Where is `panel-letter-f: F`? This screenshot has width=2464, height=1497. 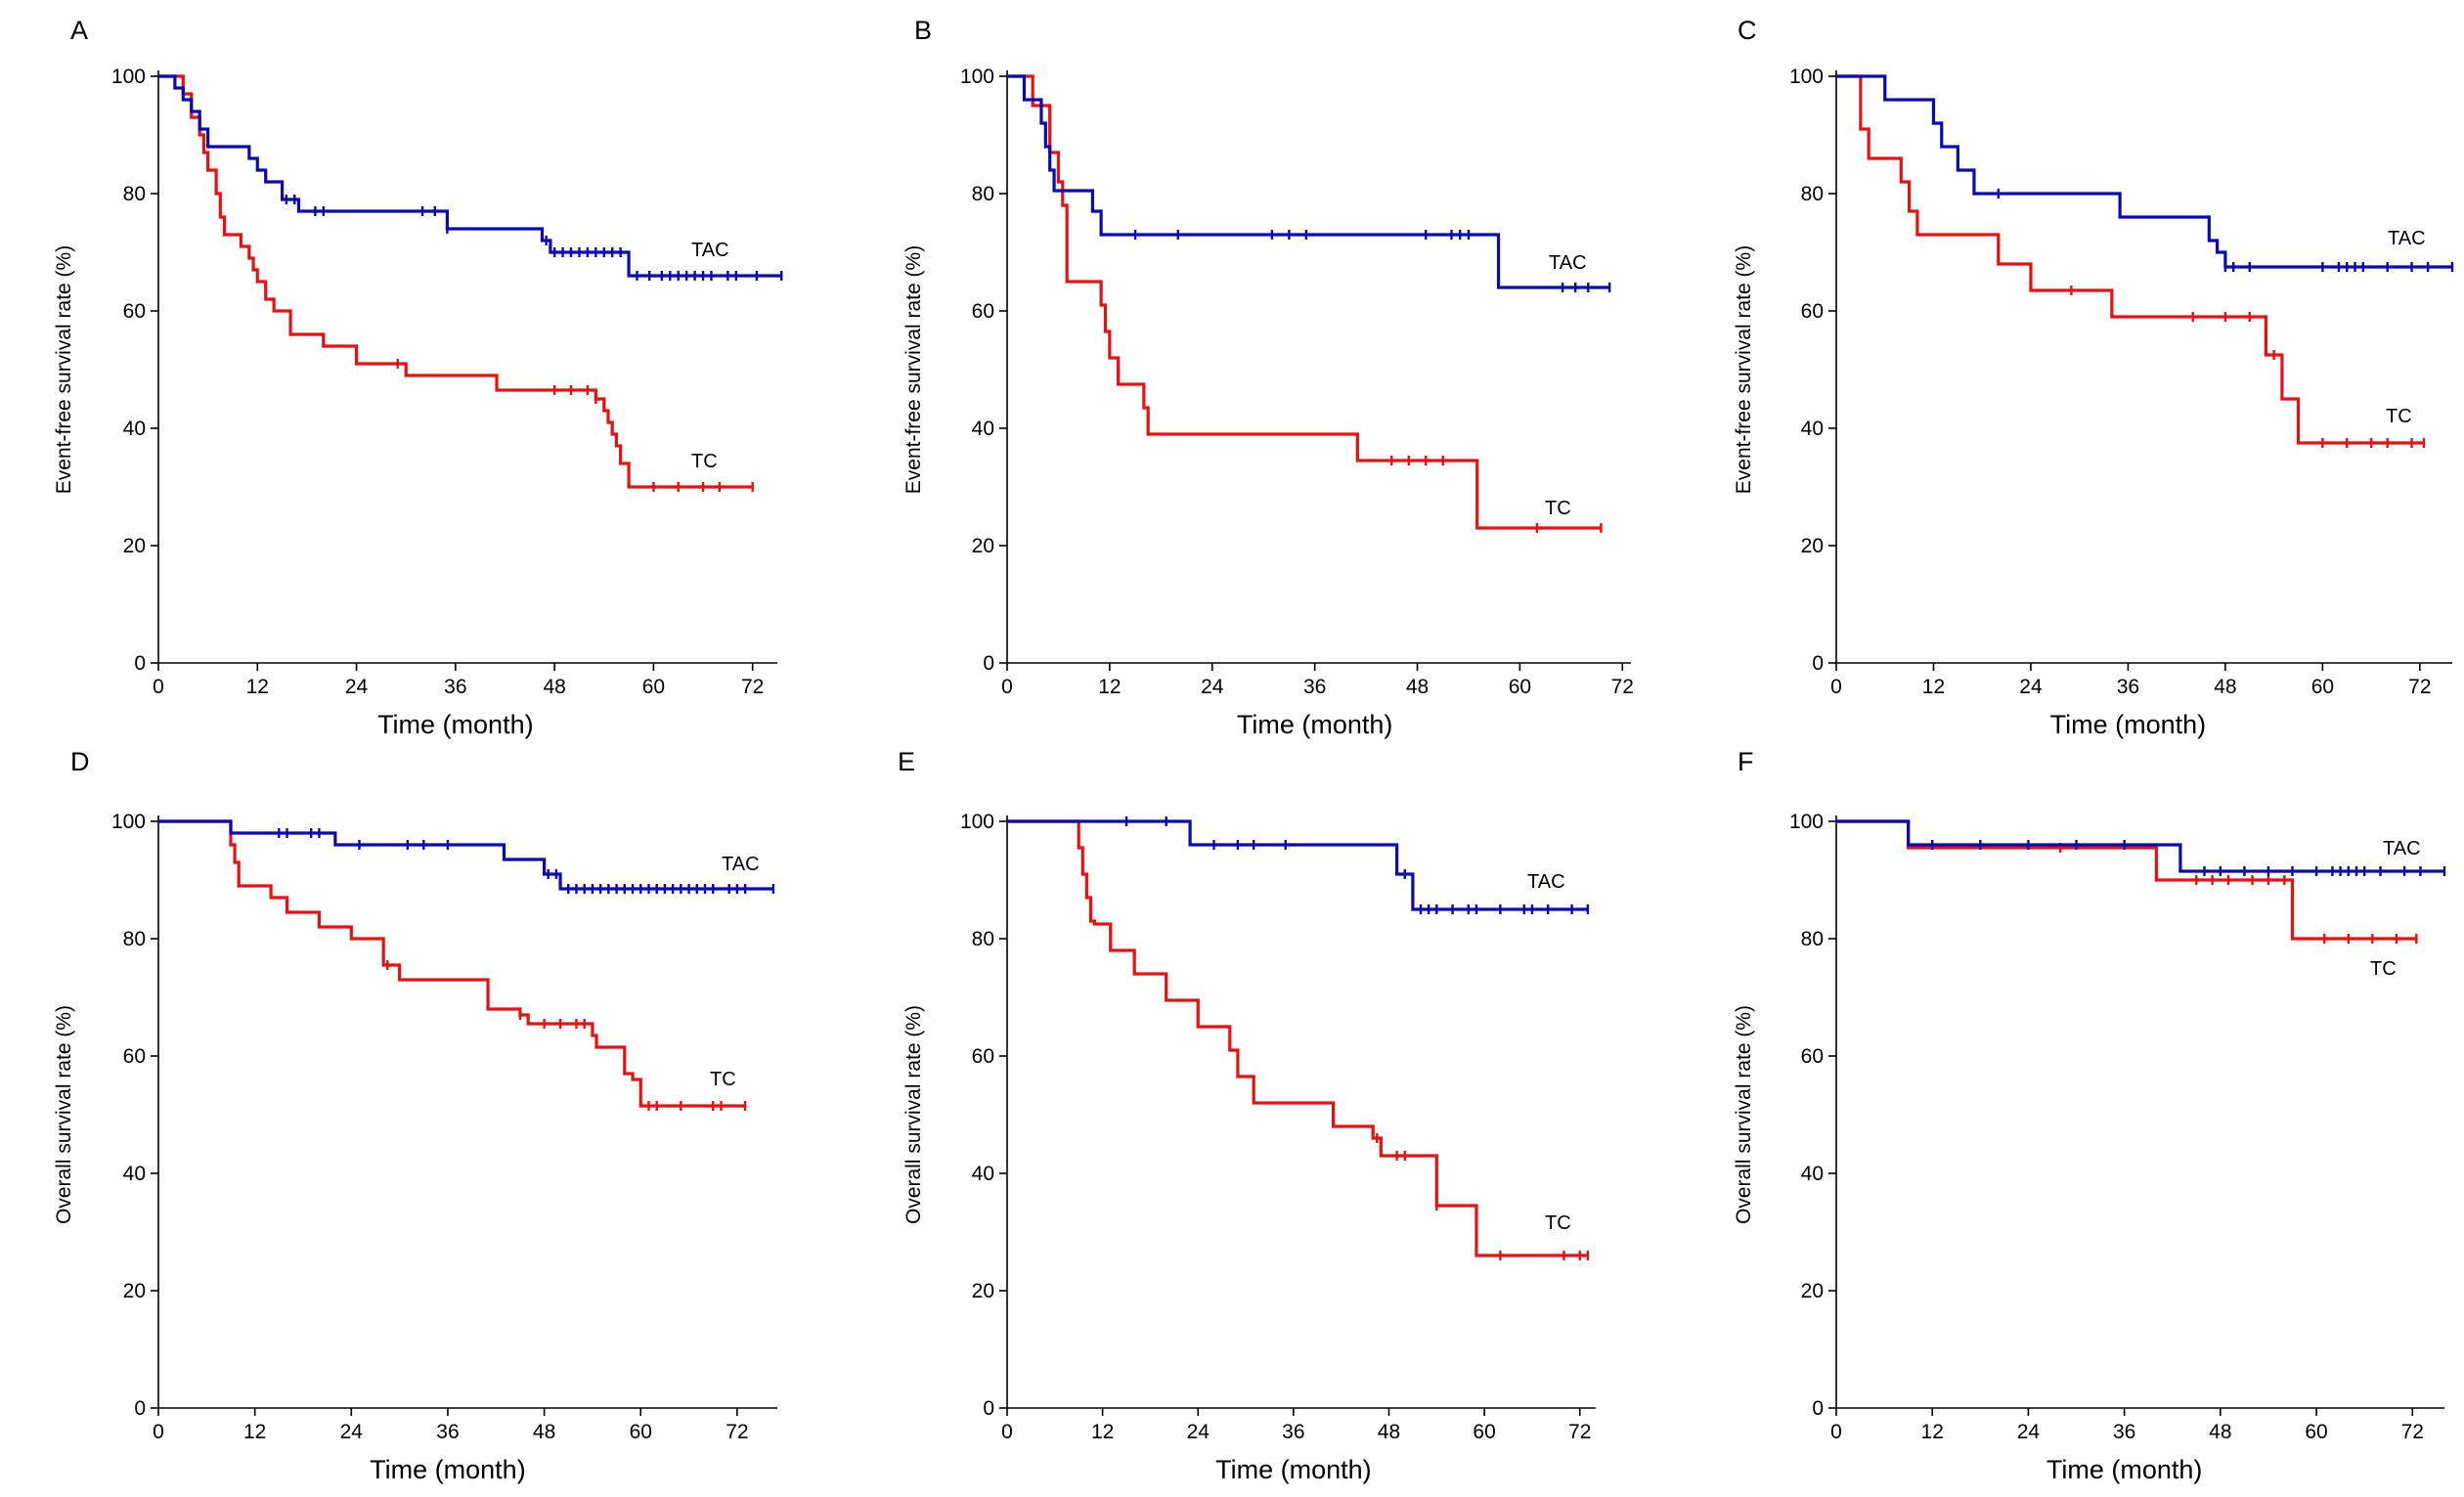 panel-letter-f: F is located at coordinates (1746, 761).